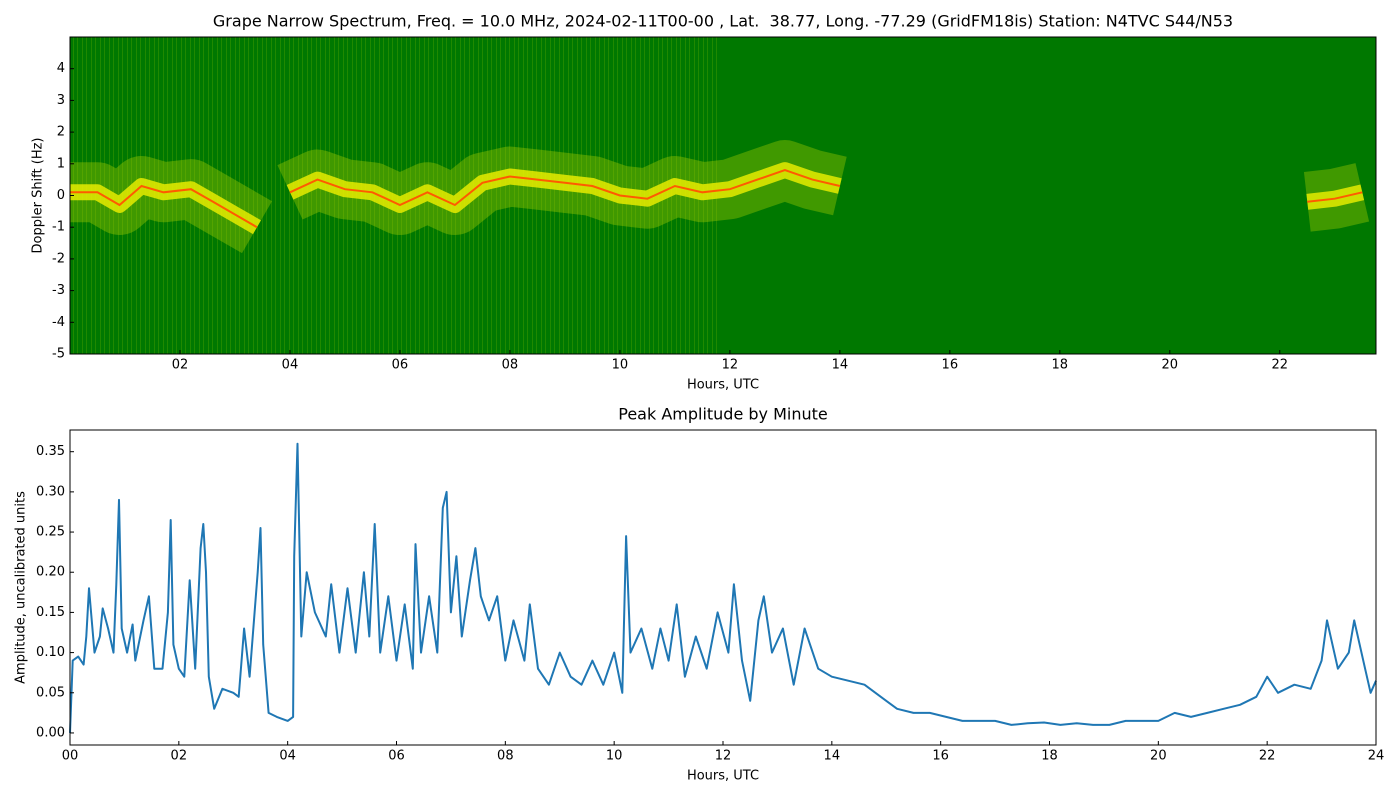 This screenshot has width=1400, height=800. Describe the element at coordinates (50, 732) in the screenshot. I see `y-tick-label: 0.00` at that location.